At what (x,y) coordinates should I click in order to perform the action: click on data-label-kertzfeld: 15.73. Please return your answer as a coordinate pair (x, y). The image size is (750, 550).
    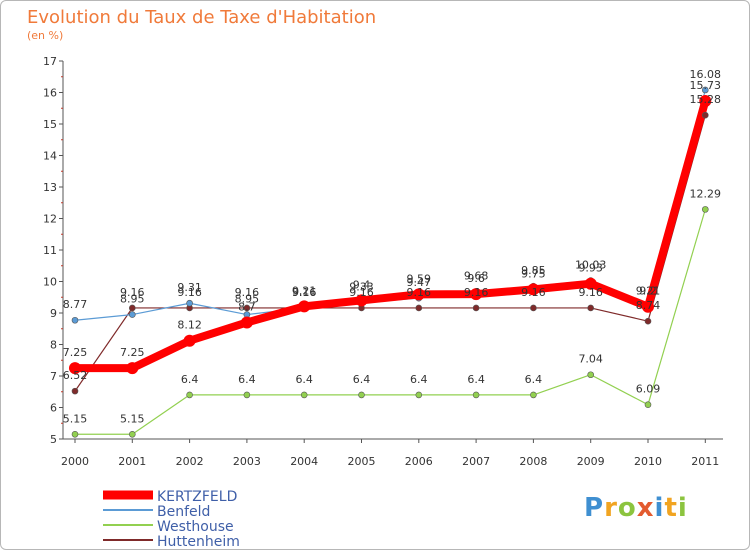
    Looking at the image, I should click on (706, 85).